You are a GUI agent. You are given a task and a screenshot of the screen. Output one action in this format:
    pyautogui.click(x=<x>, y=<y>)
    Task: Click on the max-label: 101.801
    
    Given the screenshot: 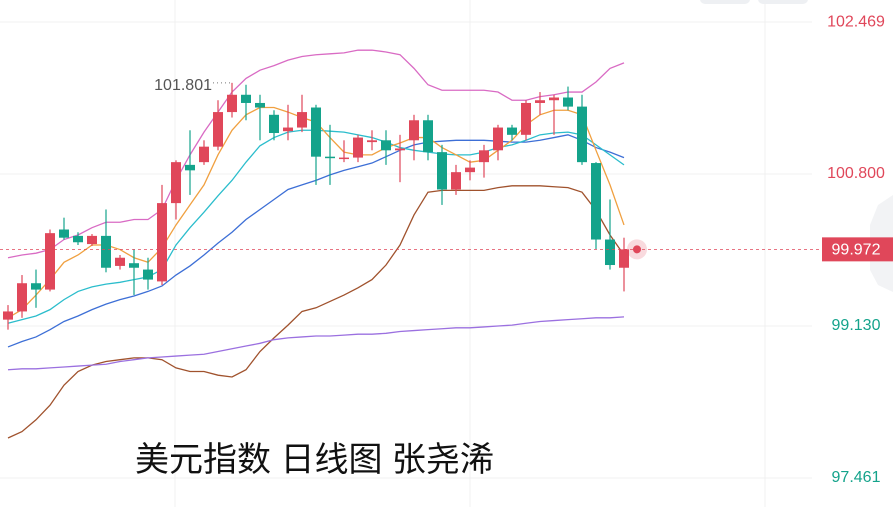 What is the action you would take?
    pyautogui.click(x=183, y=85)
    